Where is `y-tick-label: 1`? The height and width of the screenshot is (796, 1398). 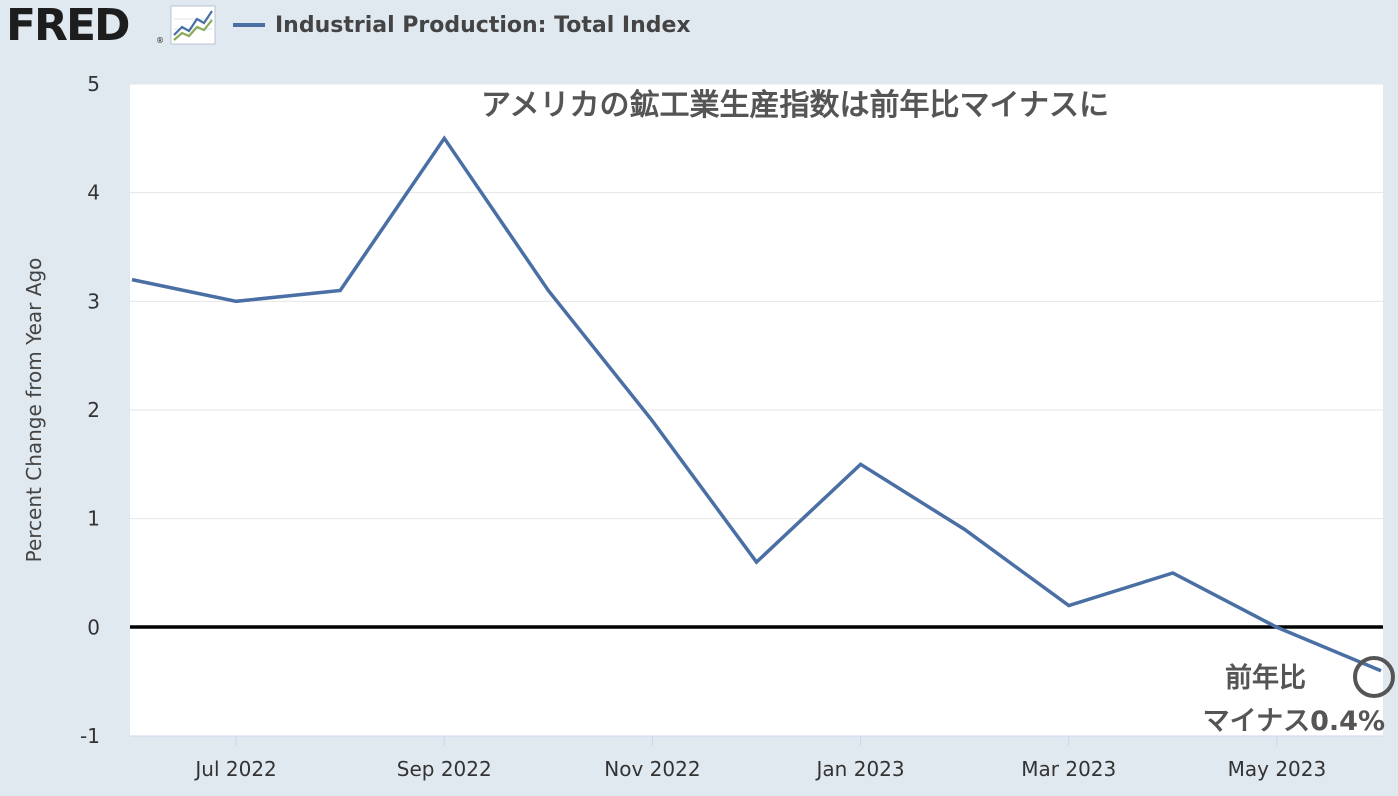 y-tick-label: 1 is located at coordinates (93, 519).